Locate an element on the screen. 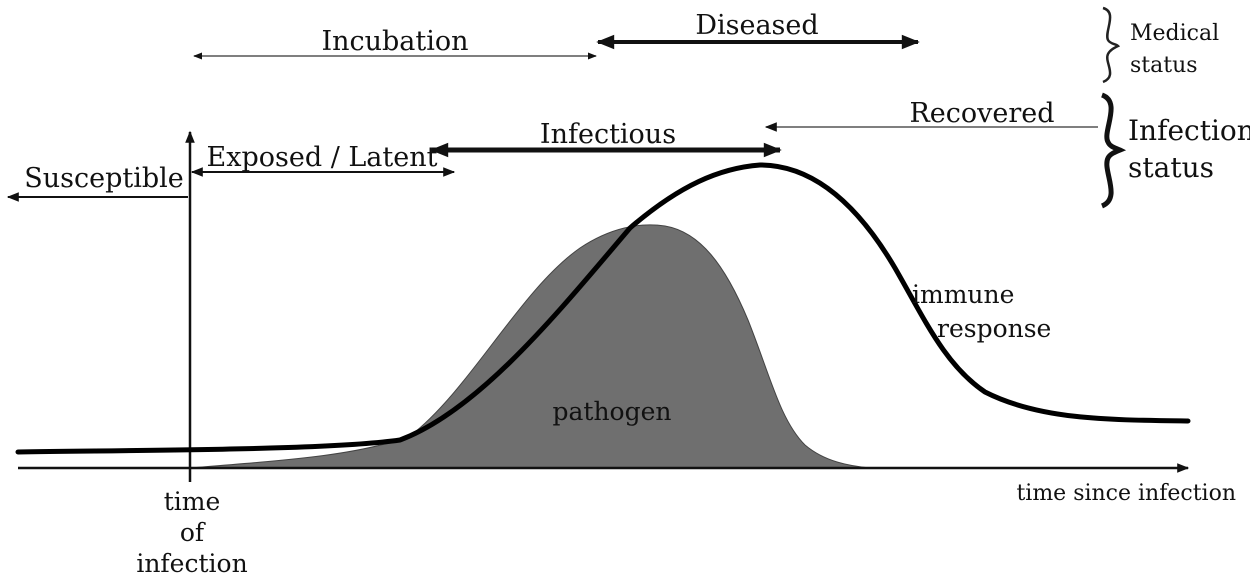 The height and width of the screenshot is (581, 1250). time-of-infection-label-line1: time is located at coordinates (192, 501).